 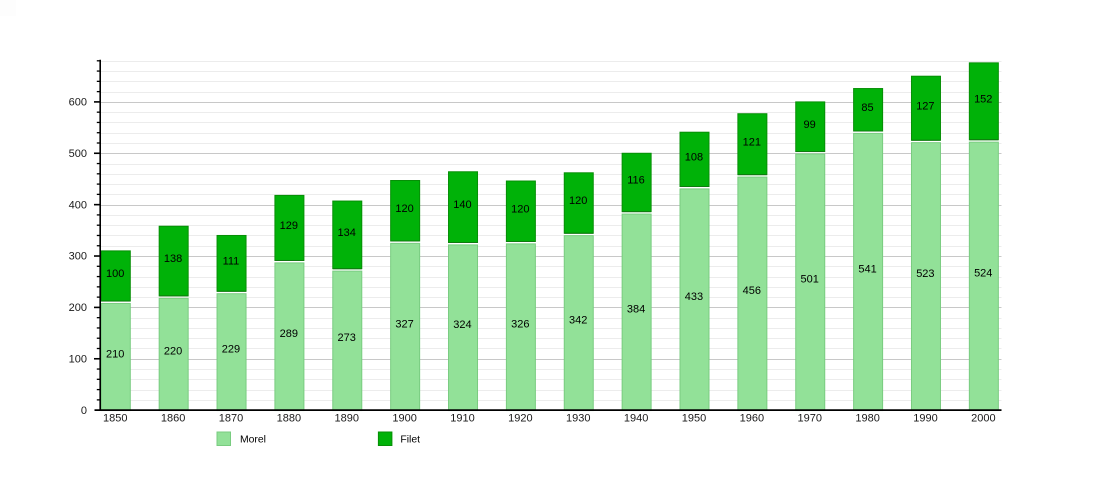 What do you see at coordinates (462, 418) in the screenshot?
I see `svg-text: 1910` at bounding box center [462, 418].